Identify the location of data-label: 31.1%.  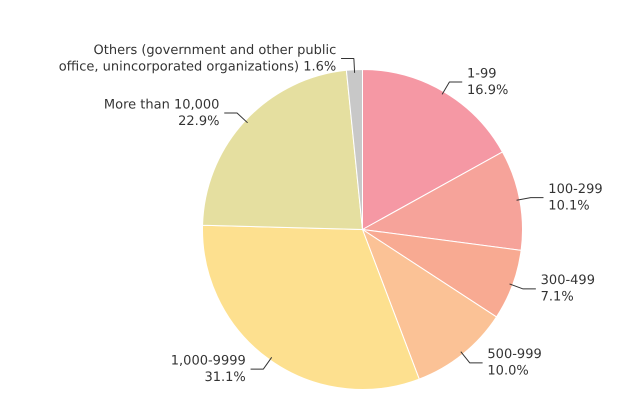
(225, 377).